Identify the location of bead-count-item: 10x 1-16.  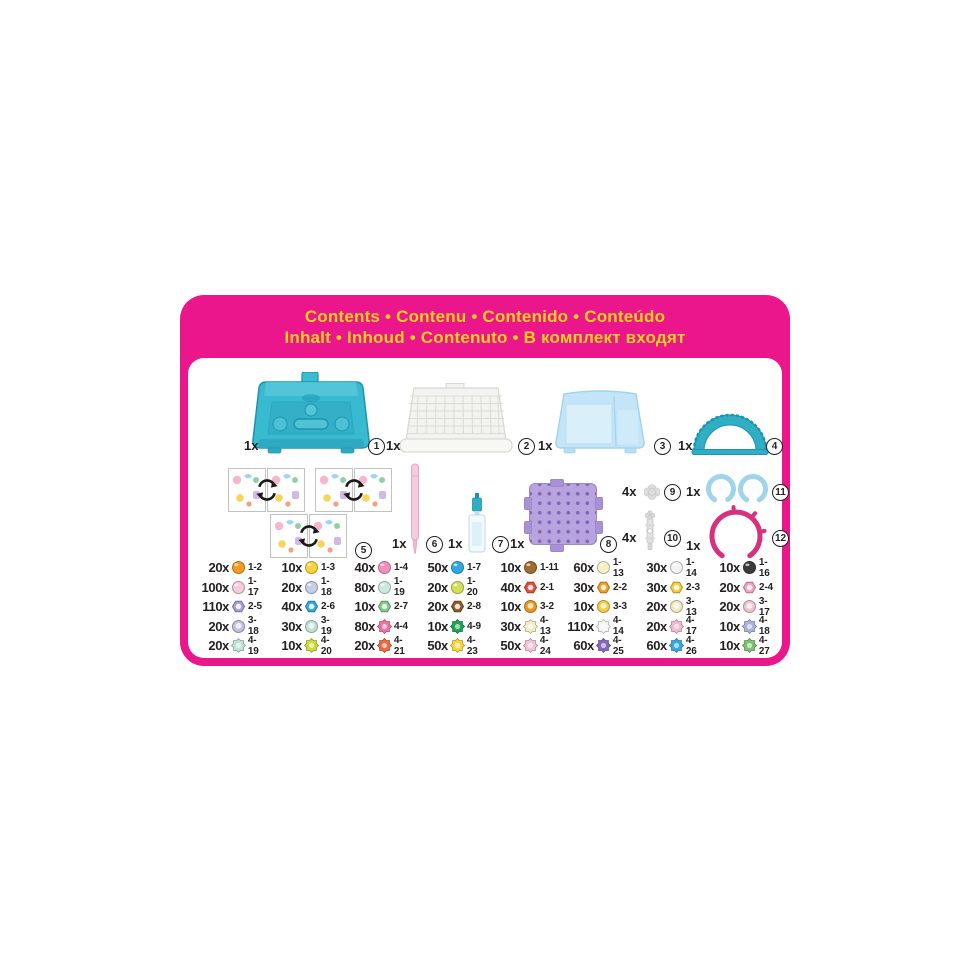
(741, 568).